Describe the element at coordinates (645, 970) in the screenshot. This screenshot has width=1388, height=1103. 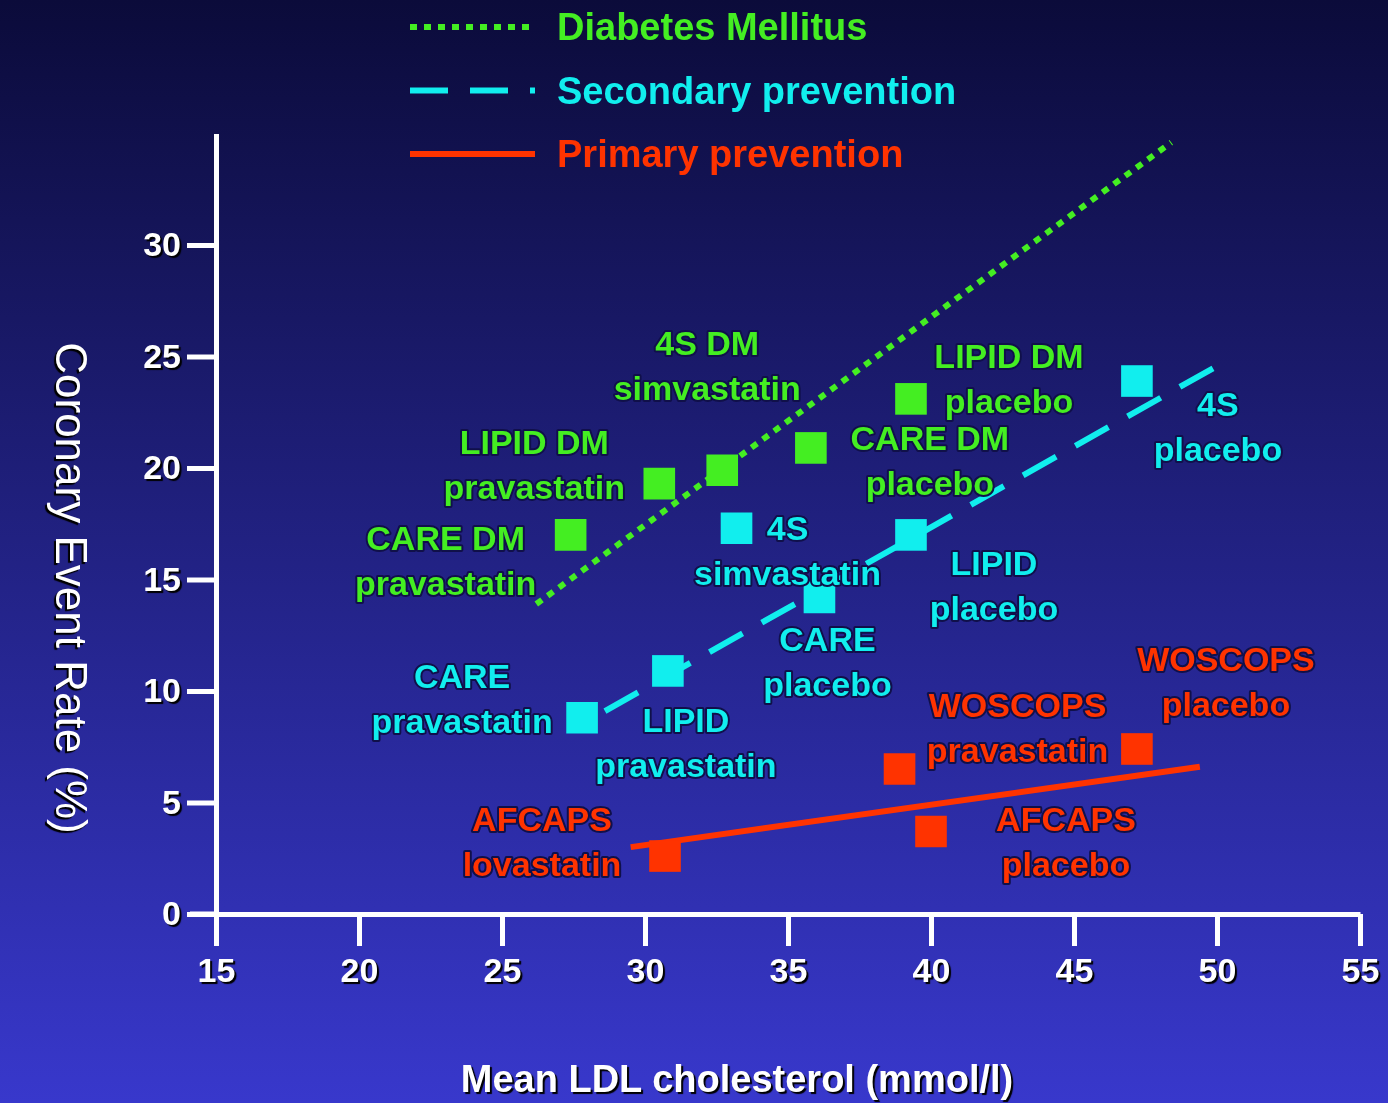
I see `x-tick-label: 30` at that location.